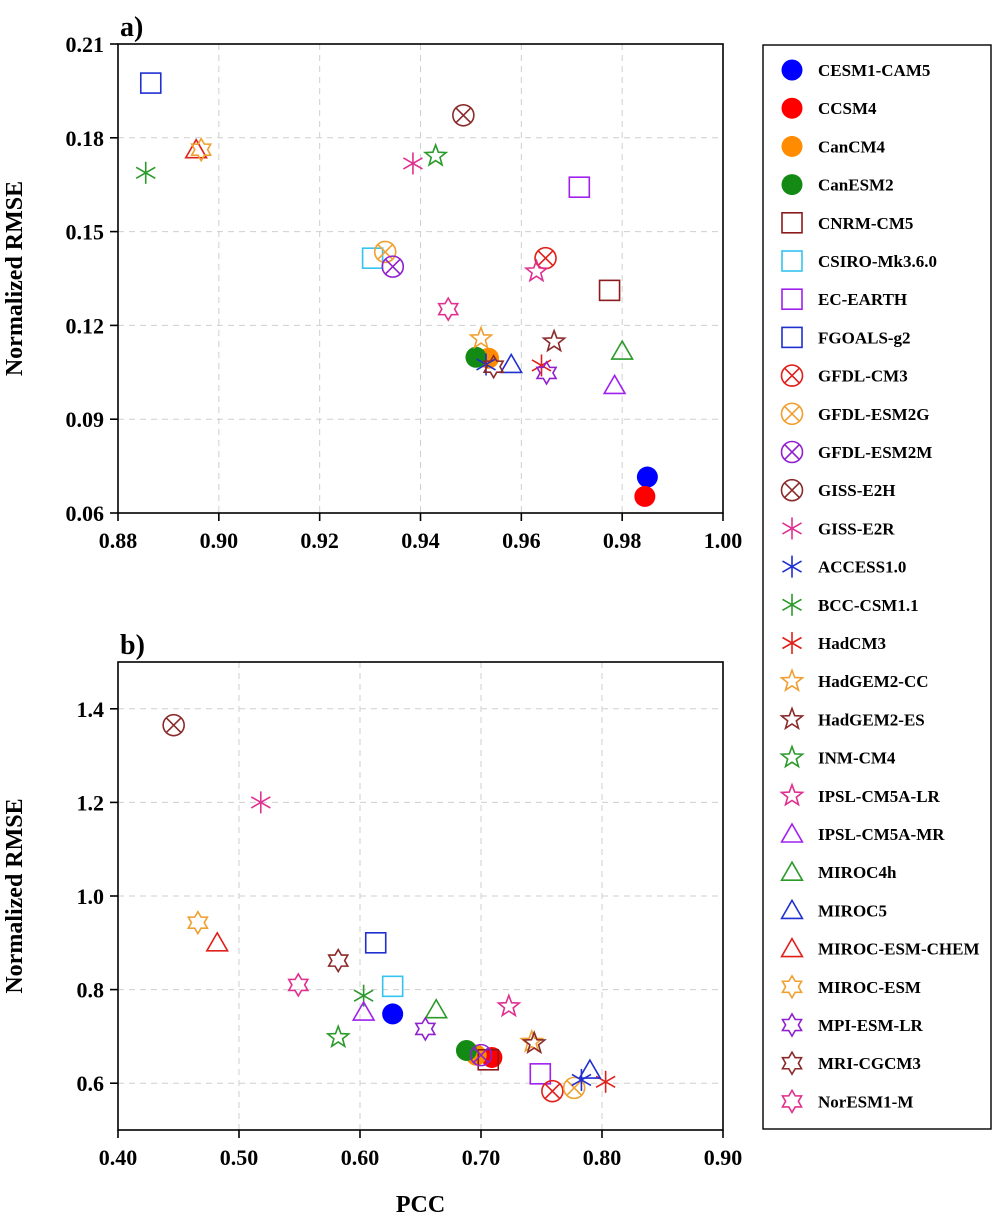 This screenshot has width=1000, height=1222. Describe the element at coordinates (873, 681) in the screenshot. I see `legend-label: HadGEM2-CC` at that location.